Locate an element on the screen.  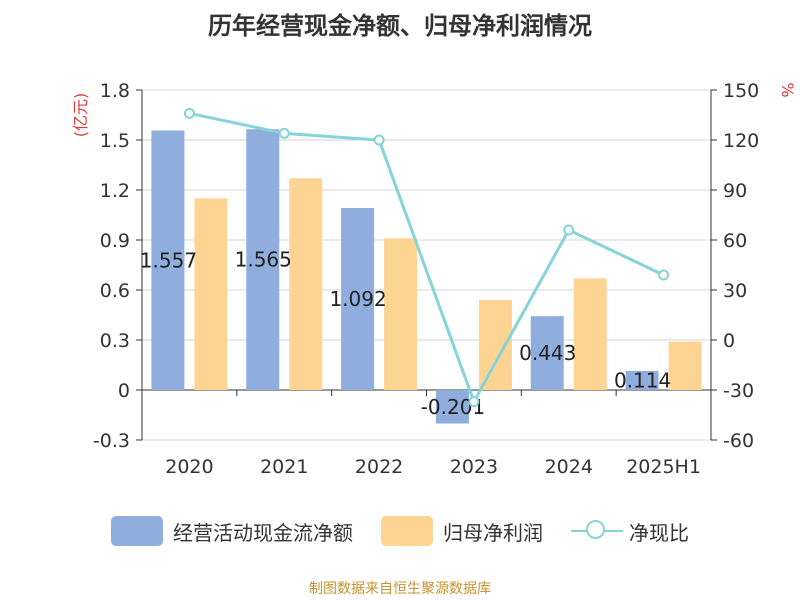
data-label-cashflow: 1.565 is located at coordinates (263, 260).